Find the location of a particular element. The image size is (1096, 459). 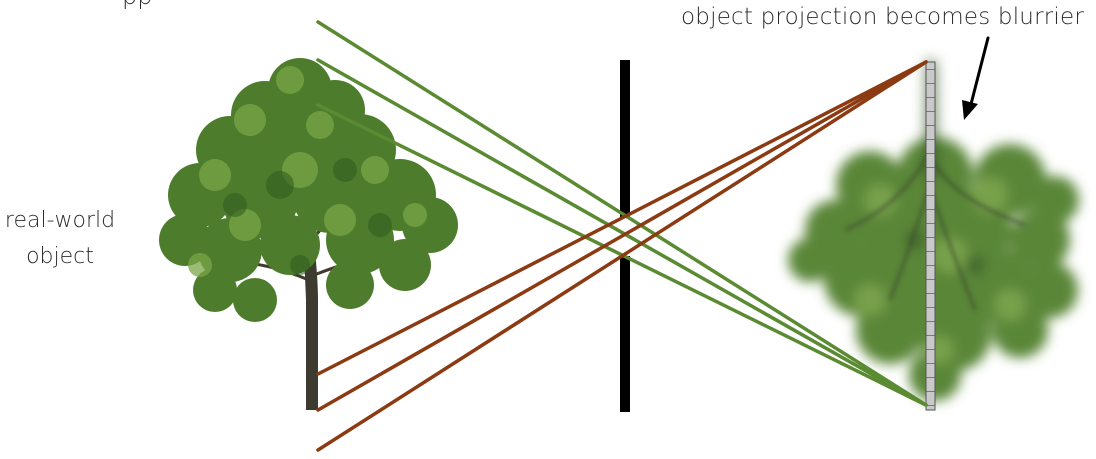

arrow-down-icon is located at coordinates (976, 78).